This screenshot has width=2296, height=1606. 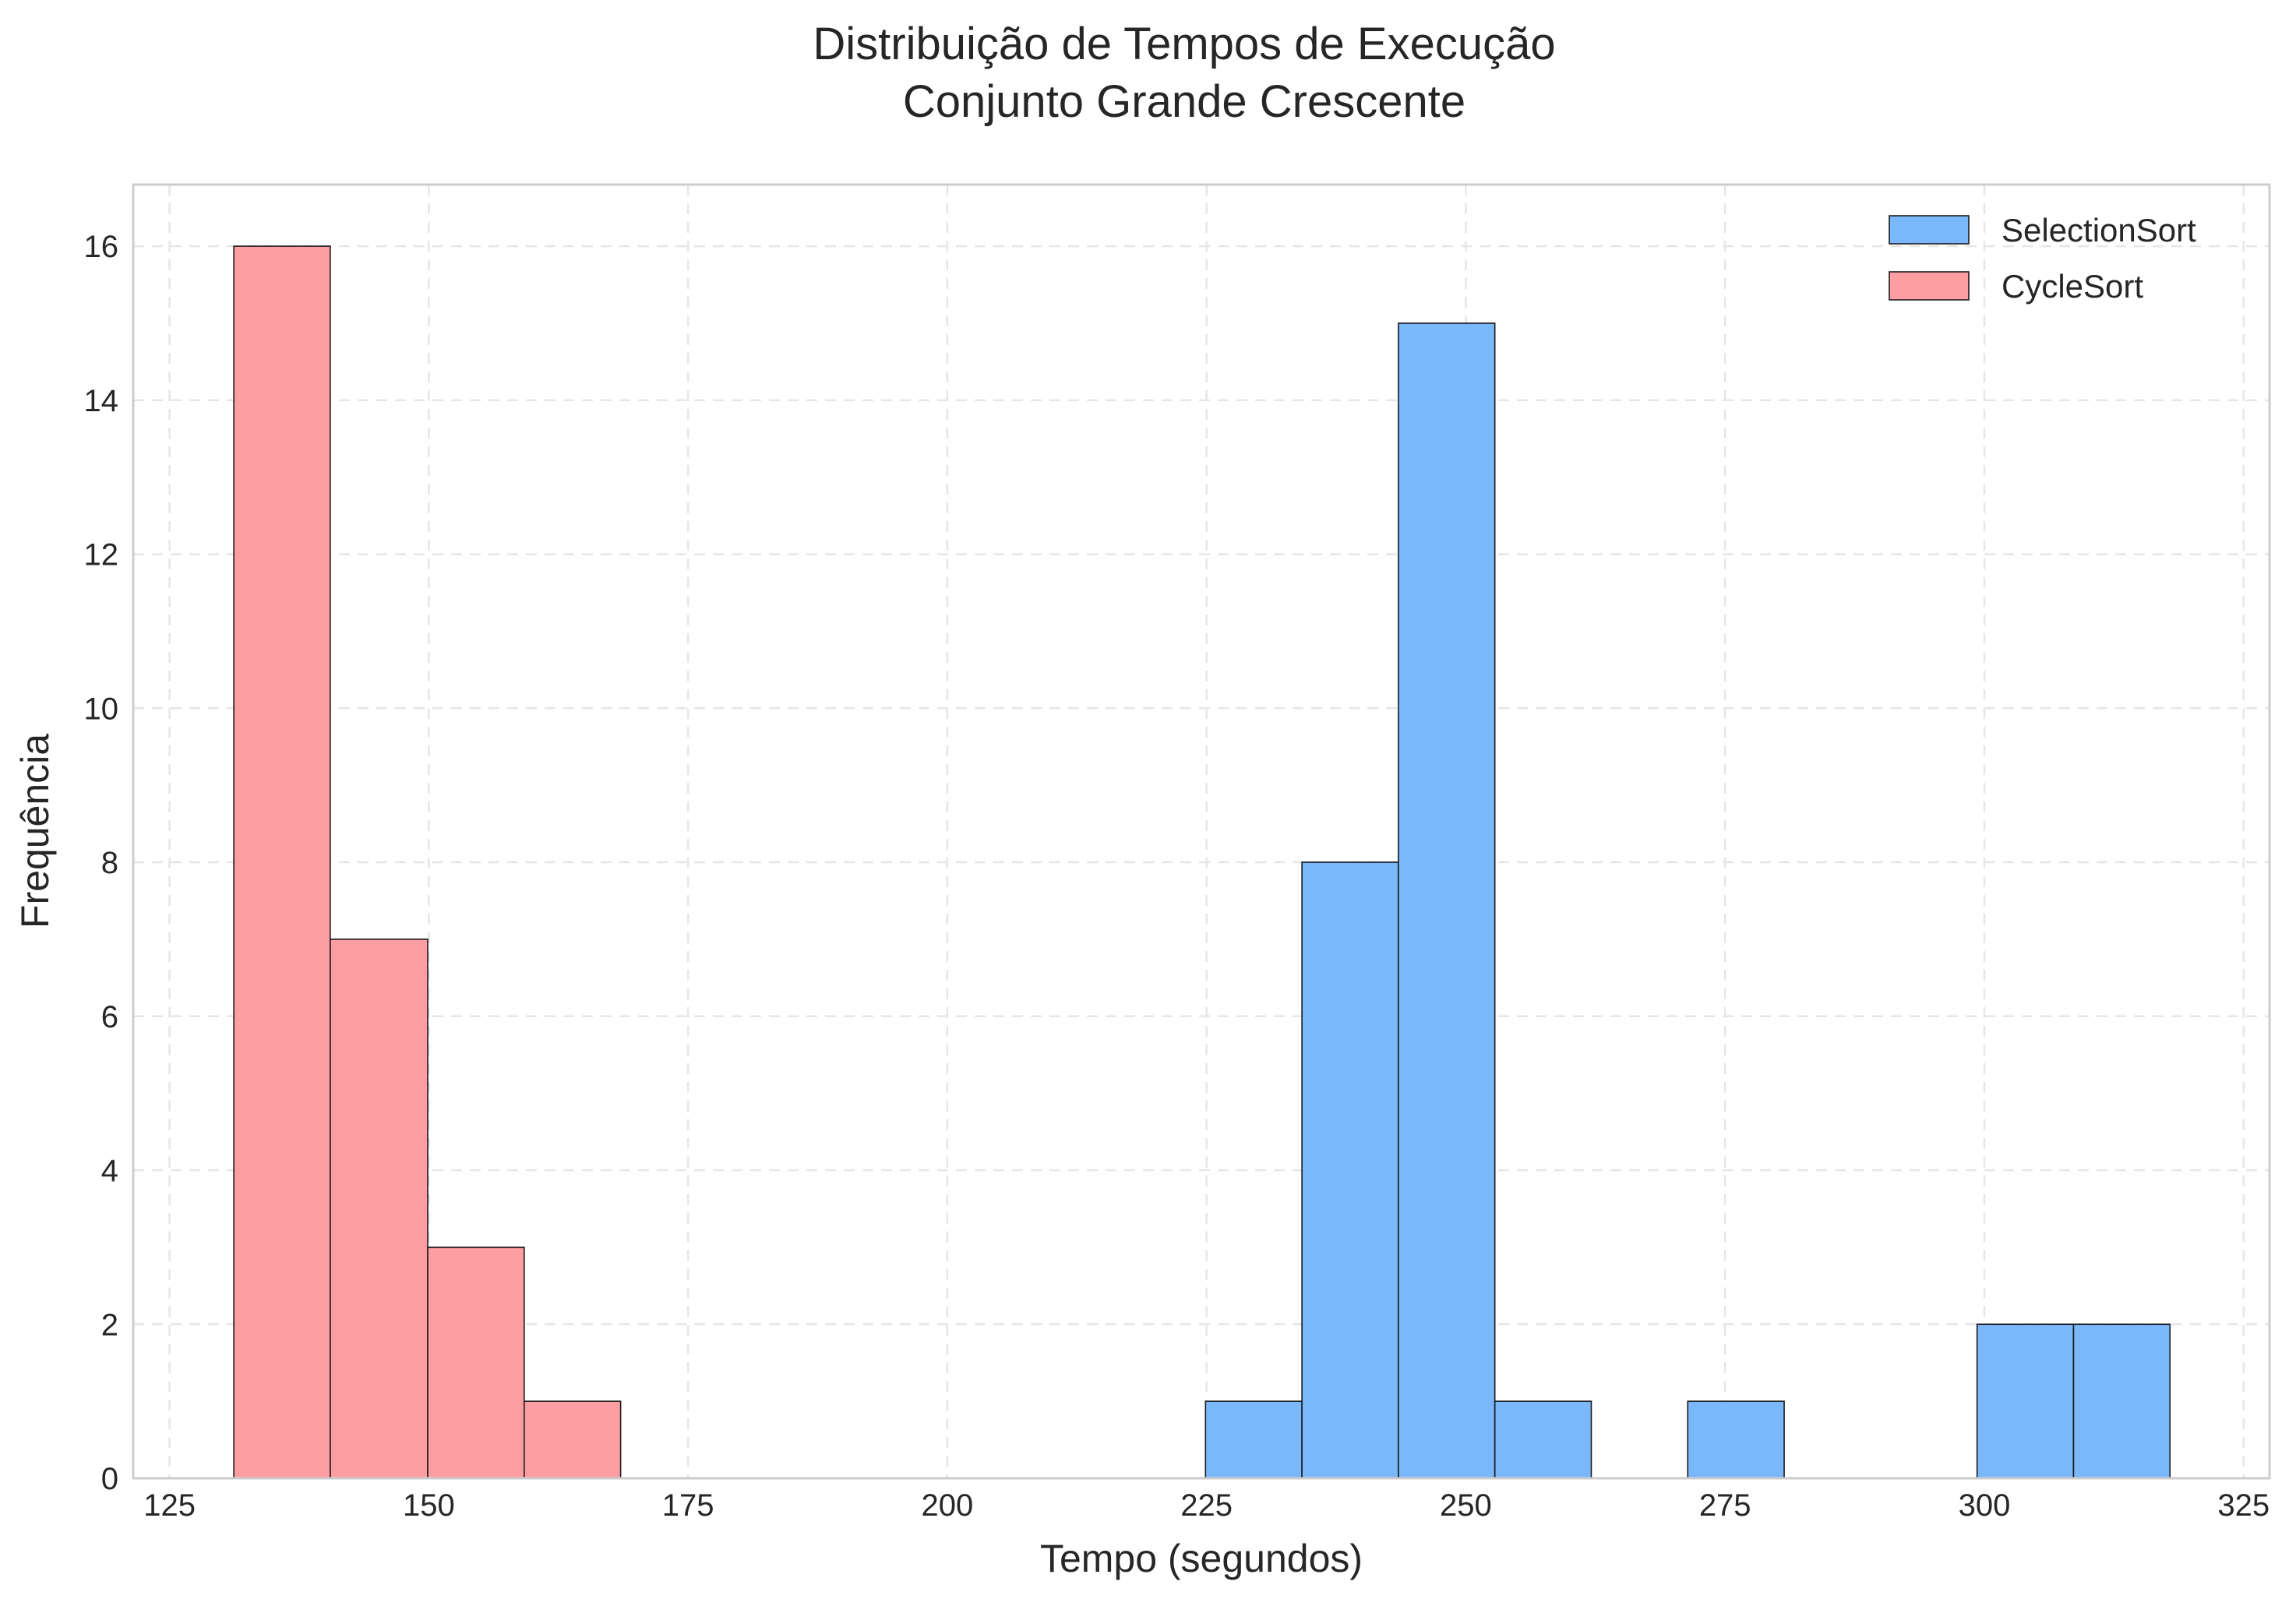 I want to click on chart-title: Distribuição de Tempos de Execução, so click(x=1184, y=44).